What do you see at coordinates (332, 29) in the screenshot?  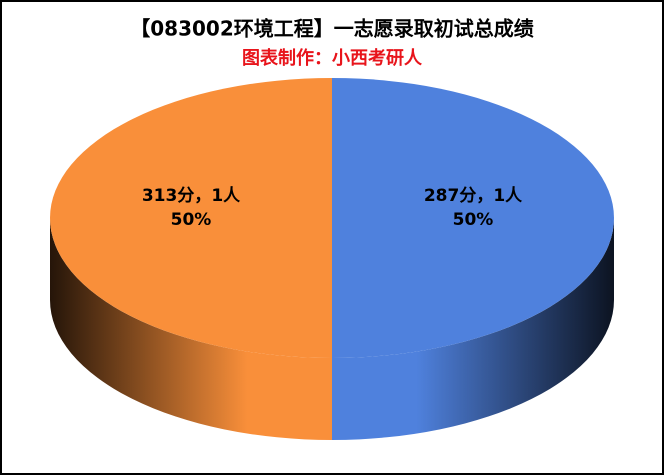 I see `chart-title: 【083002环境工程】一志愿录取初试总成绩` at bounding box center [332, 29].